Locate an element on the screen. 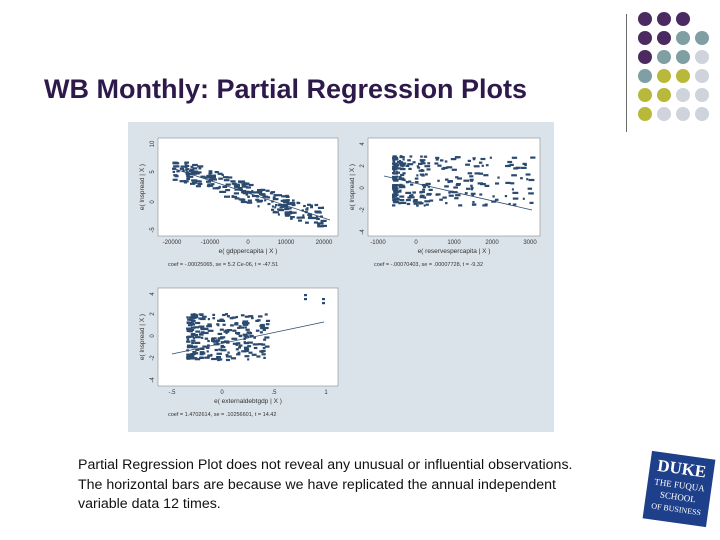 The width and height of the screenshot is (720, 540). plot1-points is located at coordinates (249, 194).